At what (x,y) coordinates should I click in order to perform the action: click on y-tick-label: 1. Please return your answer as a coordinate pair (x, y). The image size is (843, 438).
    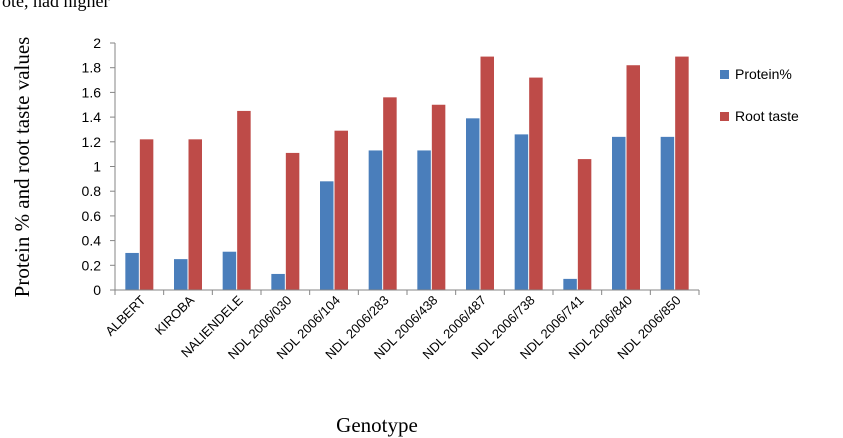
    Looking at the image, I should click on (97, 167).